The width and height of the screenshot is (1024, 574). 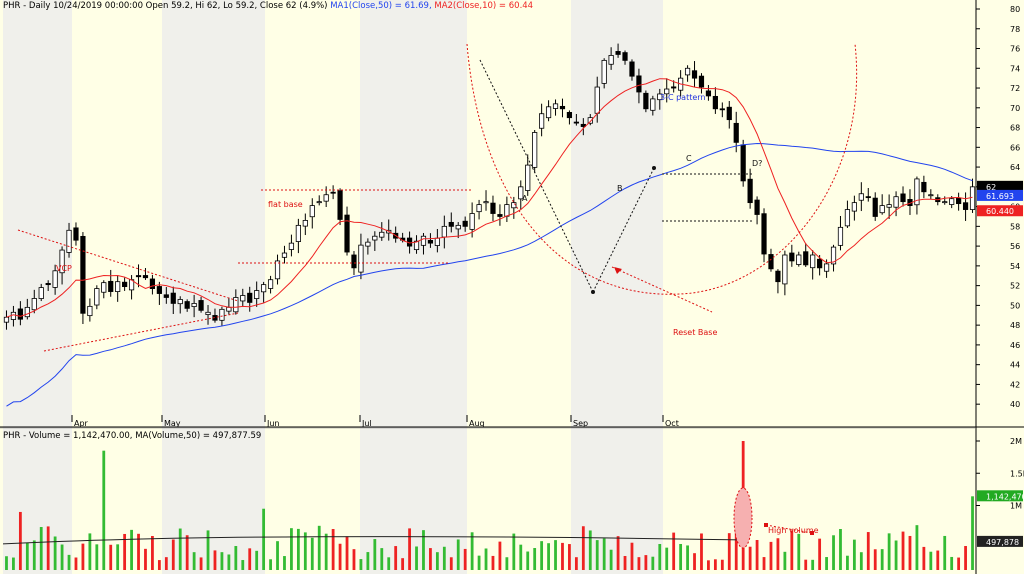 I want to click on y-tick-label: 66, so click(x=1015, y=147).